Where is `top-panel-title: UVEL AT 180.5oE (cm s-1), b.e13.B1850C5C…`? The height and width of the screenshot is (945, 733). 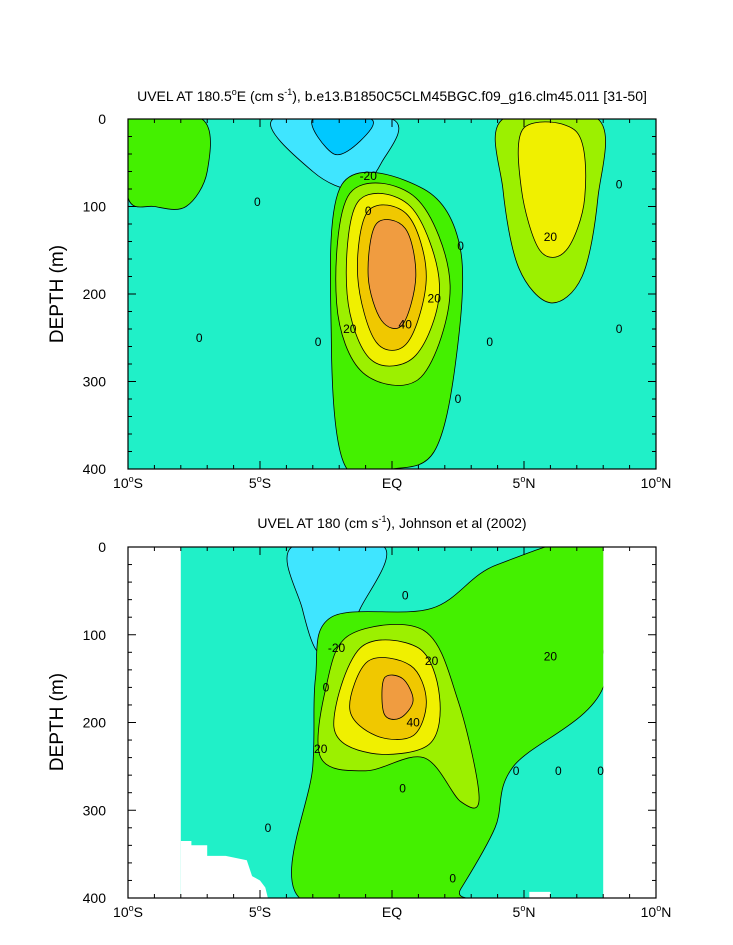
top-panel-title: UVEL AT 180.5oE (cm s-1), b.e13.B1850C5C… is located at coordinates (392, 95).